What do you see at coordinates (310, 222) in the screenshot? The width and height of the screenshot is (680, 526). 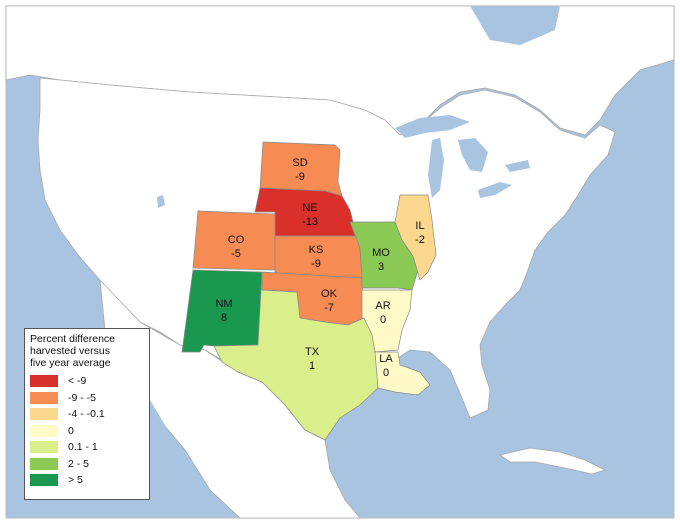 I see `state-label-ne-value: -13` at bounding box center [310, 222].